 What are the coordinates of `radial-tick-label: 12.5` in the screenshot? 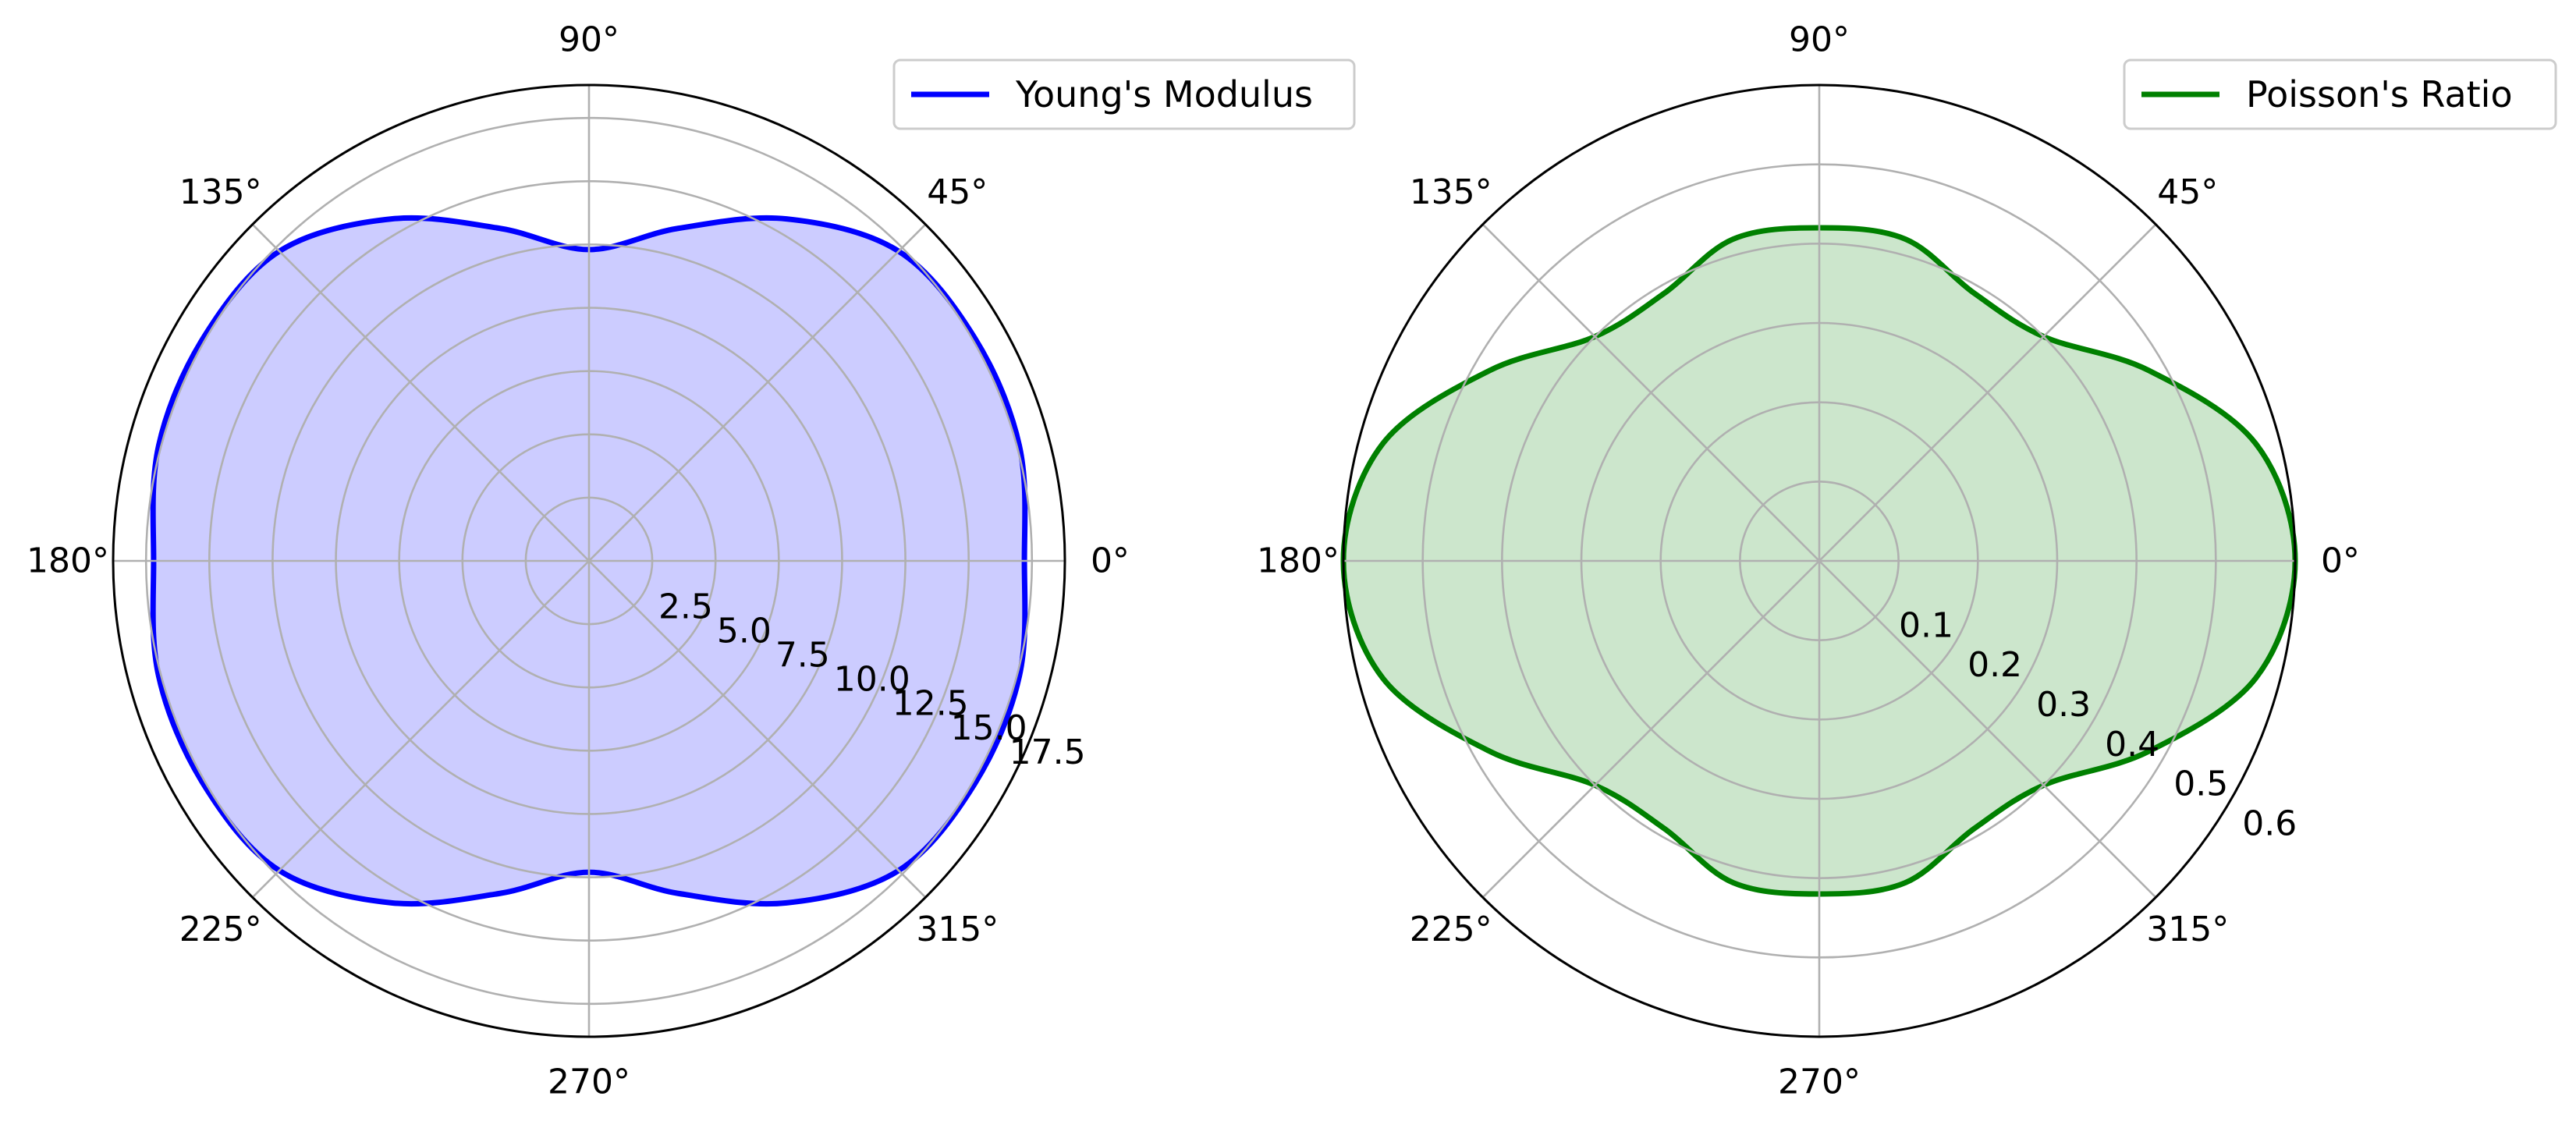 It's located at (930, 704).